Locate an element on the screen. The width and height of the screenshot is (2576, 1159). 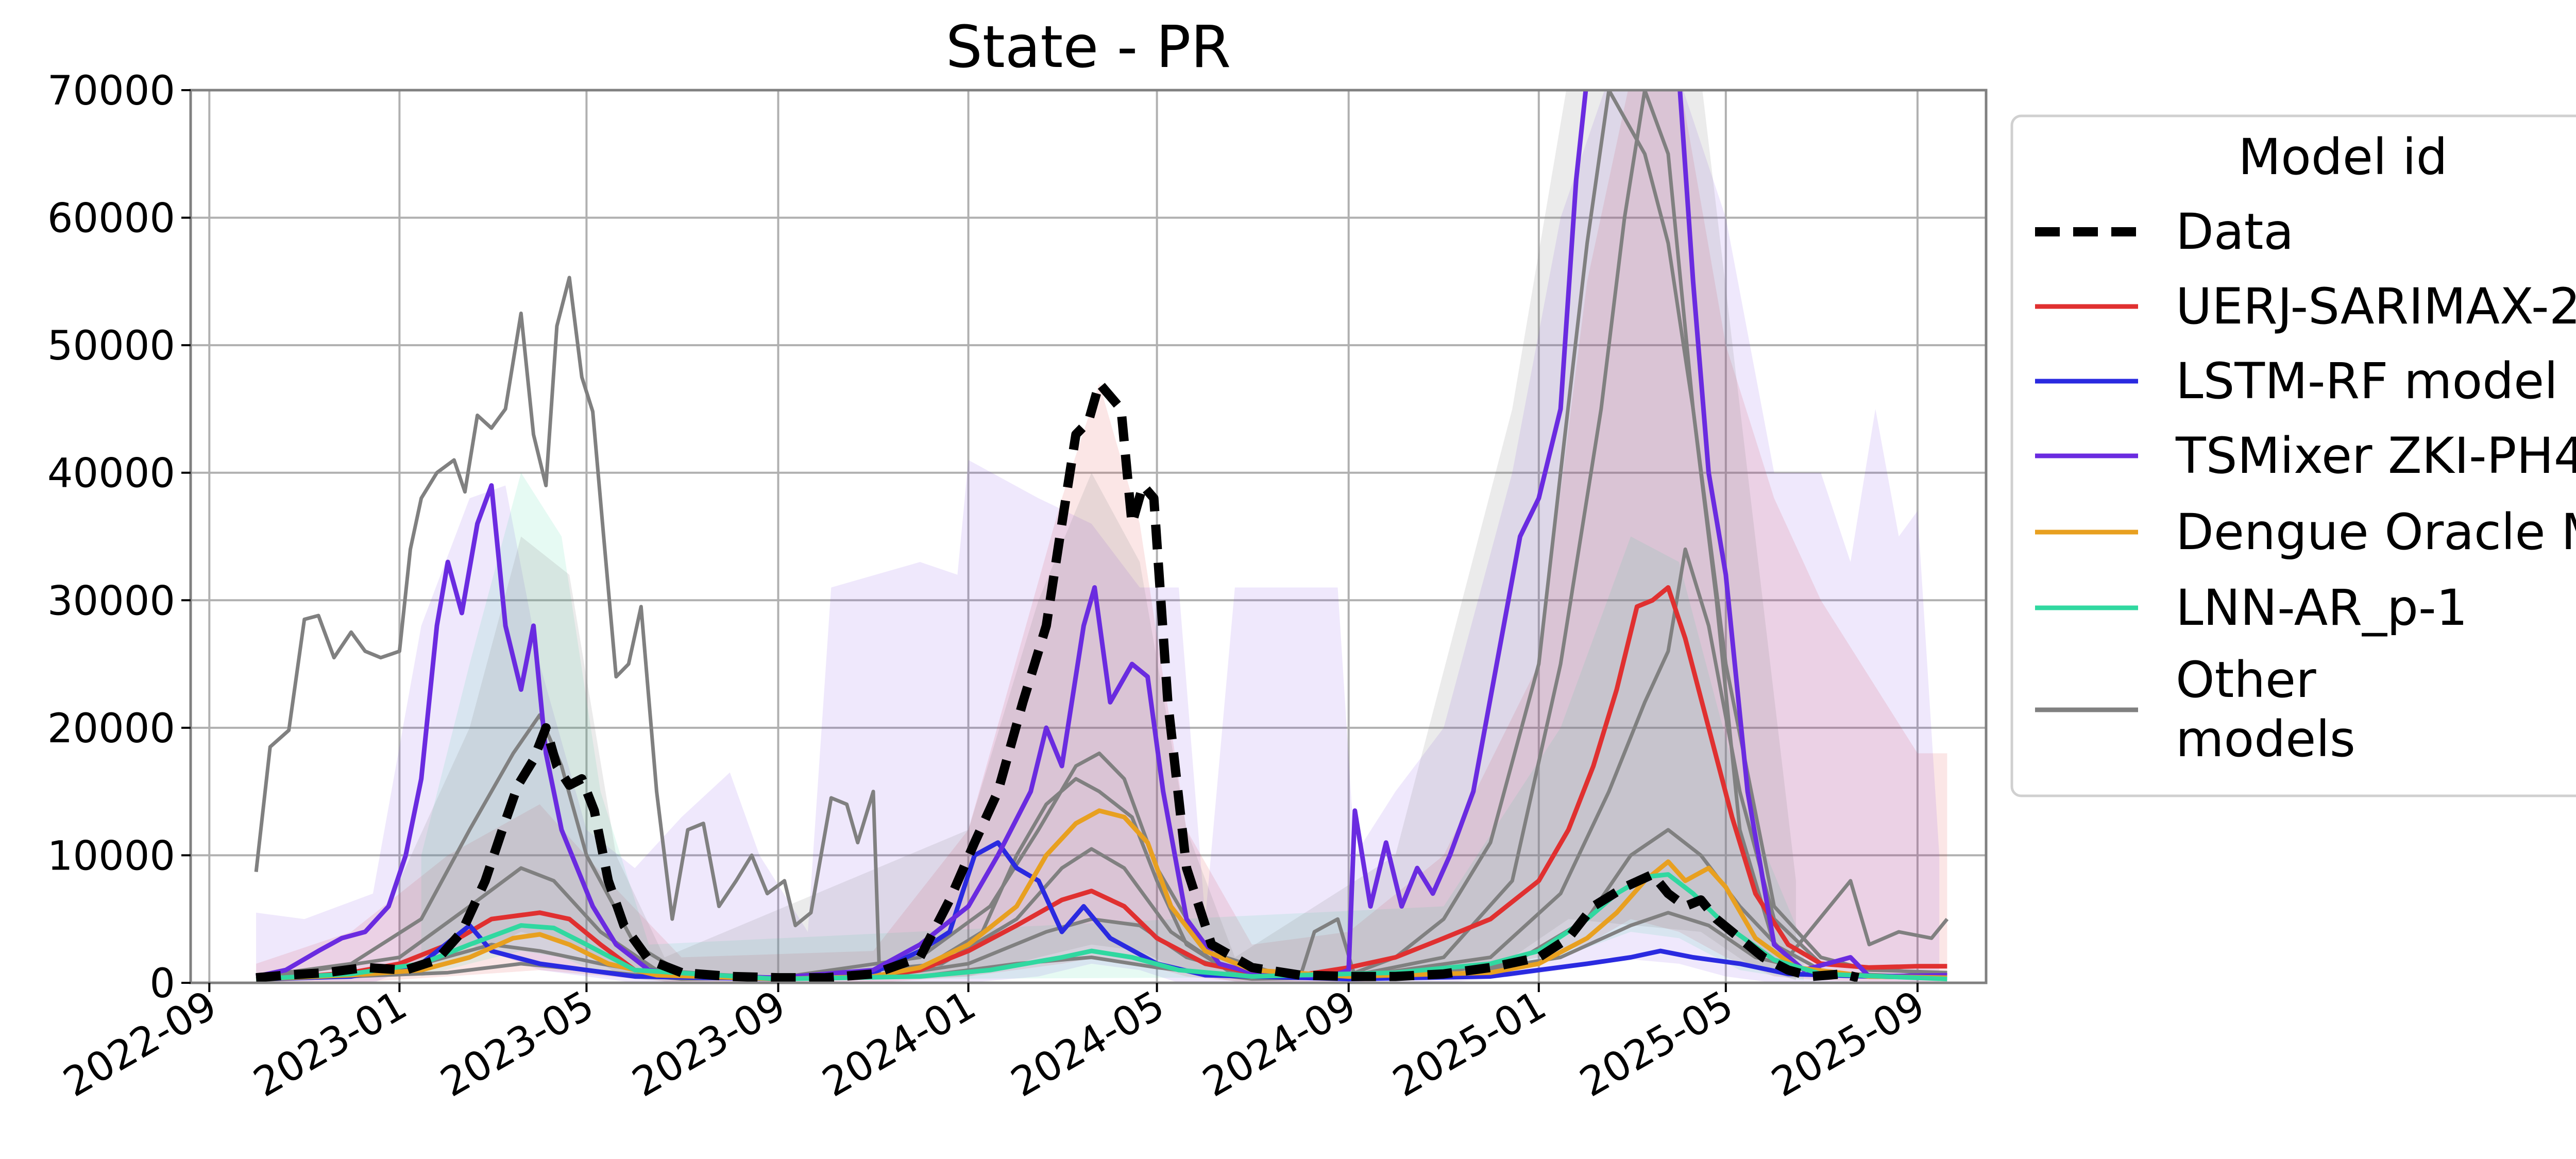
x-tick-label: 2023-09 is located at coordinates (709, 1044).